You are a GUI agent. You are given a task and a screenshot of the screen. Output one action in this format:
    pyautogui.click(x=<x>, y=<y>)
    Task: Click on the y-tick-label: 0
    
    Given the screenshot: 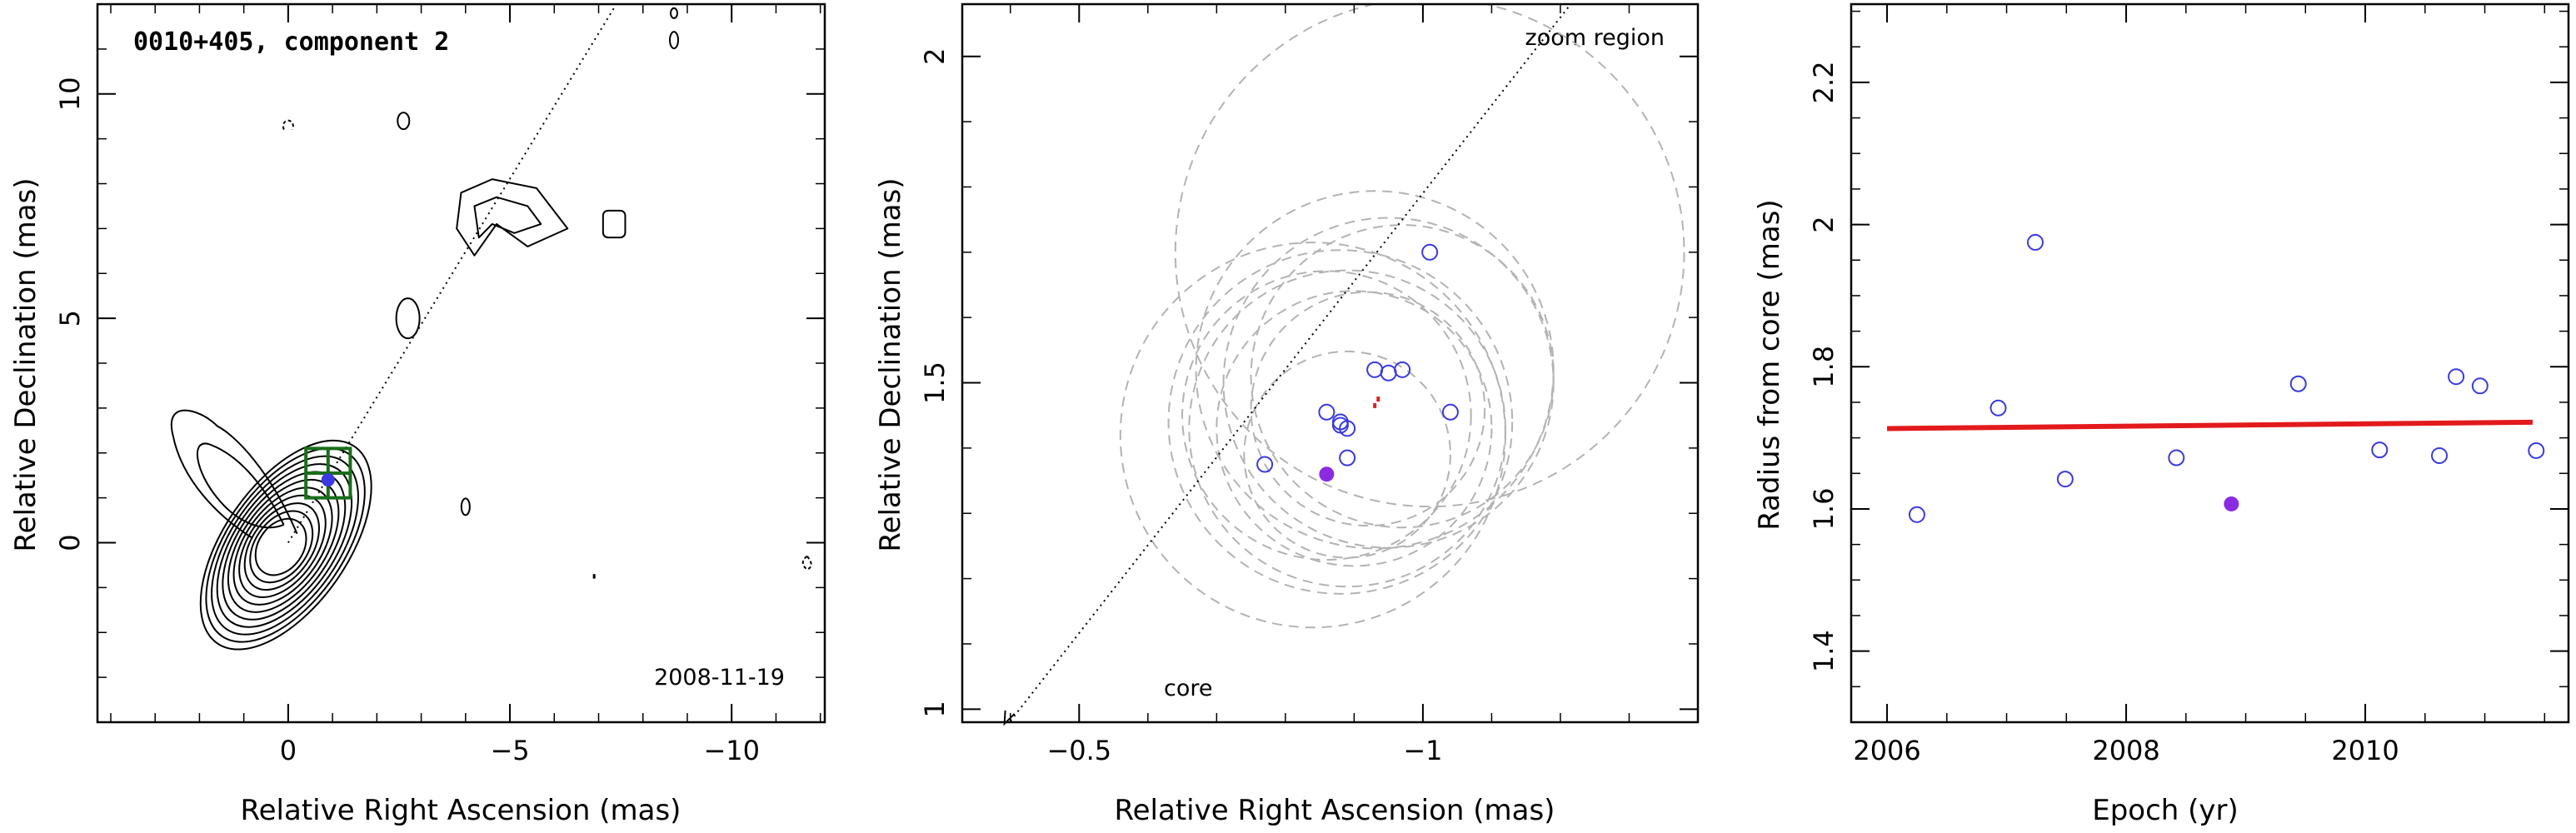 What is the action you would take?
    pyautogui.click(x=70, y=542)
    